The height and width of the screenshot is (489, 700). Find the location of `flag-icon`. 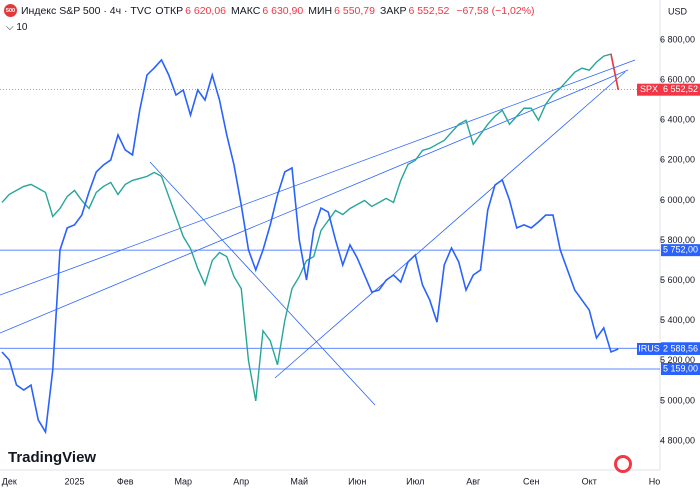

flag-icon is located at coordinates (623, 464).